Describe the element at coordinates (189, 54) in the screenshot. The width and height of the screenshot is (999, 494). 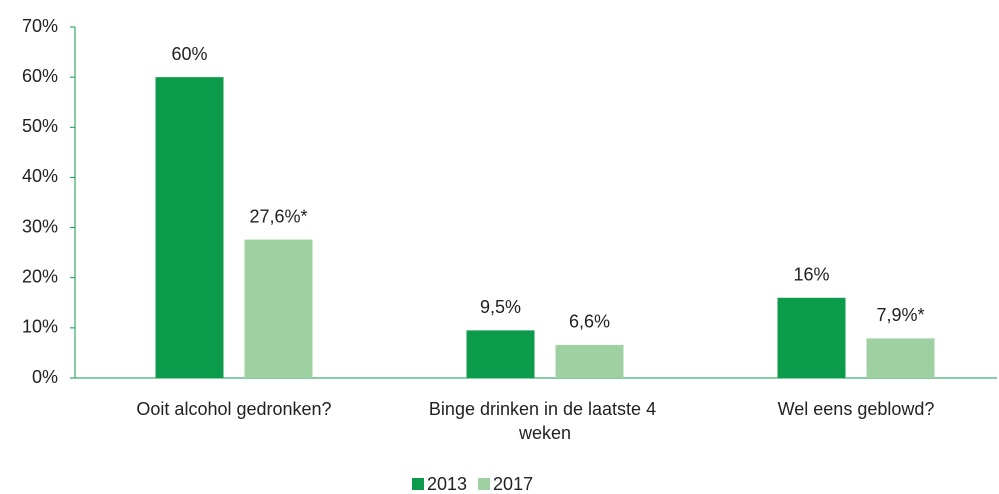
I see `value-label: 60%` at that location.